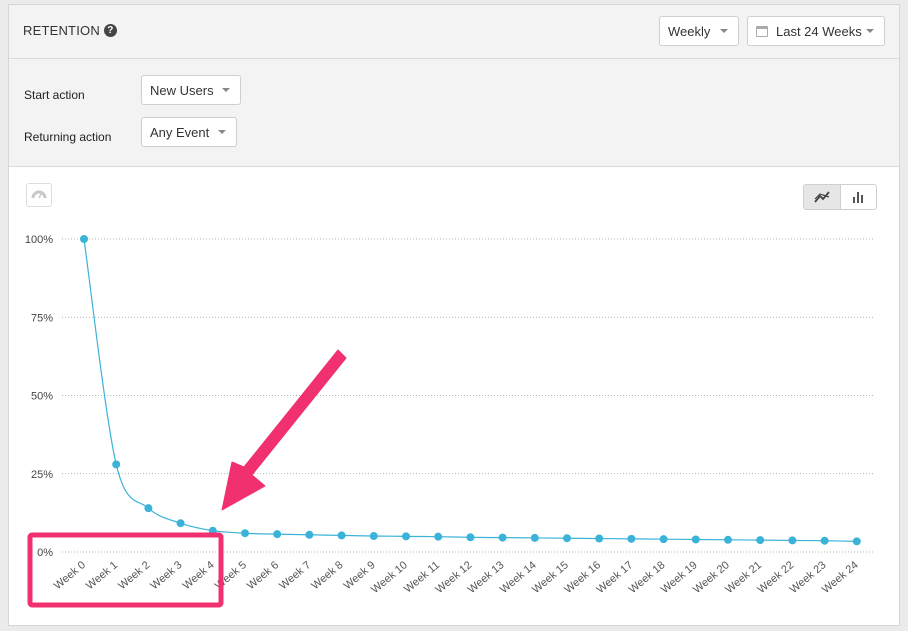  Describe the element at coordinates (180, 132) in the screenshot. I see `returning-action-value: Any Event` at that location.